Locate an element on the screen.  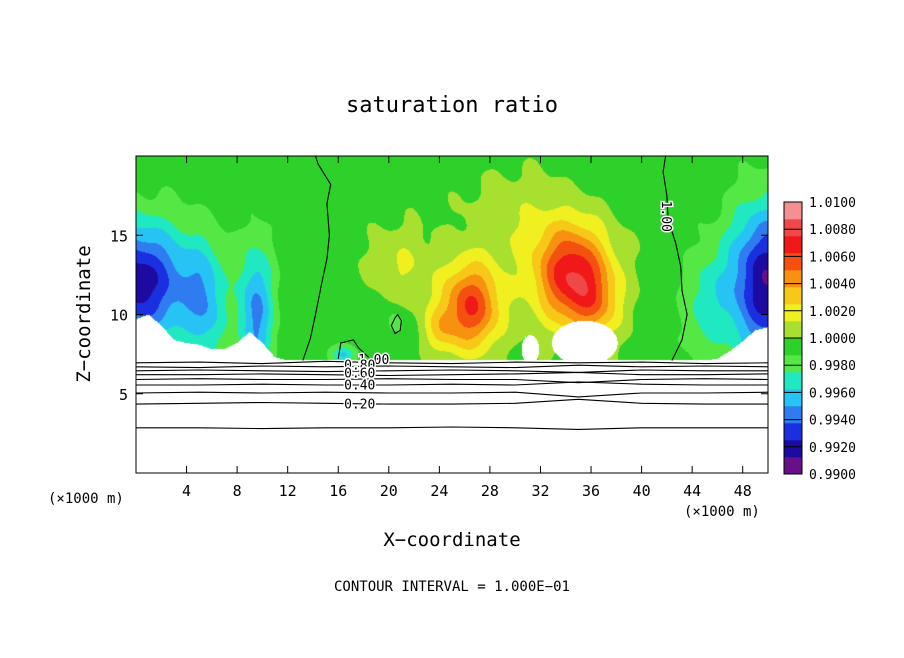
colorbar is located at coordinates (793, 338).